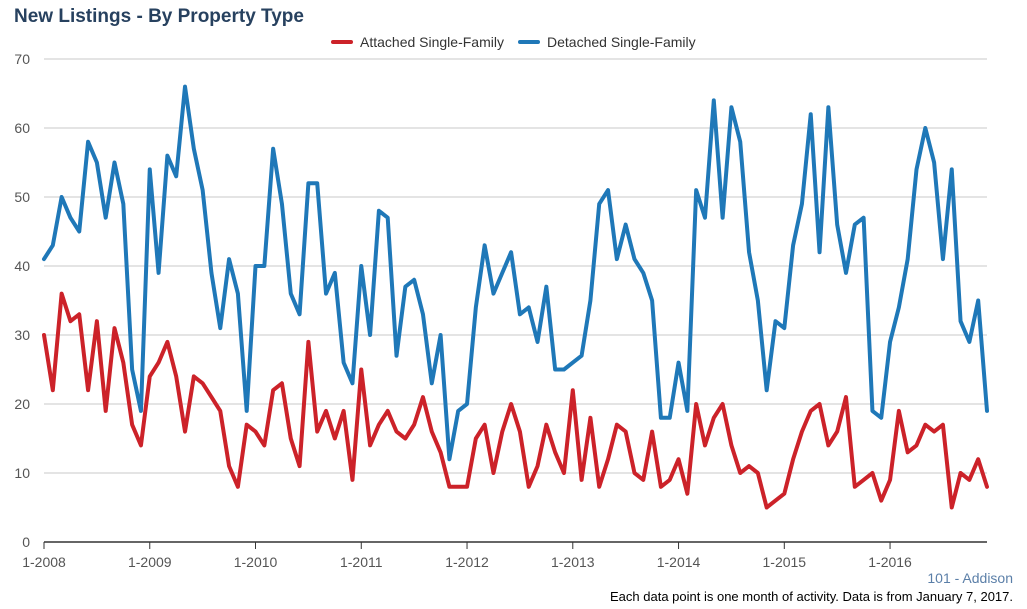 The height and width of the screenshot is (609, 1027). I want to click on x-tick-label: 1-2012, so click(467, 562).